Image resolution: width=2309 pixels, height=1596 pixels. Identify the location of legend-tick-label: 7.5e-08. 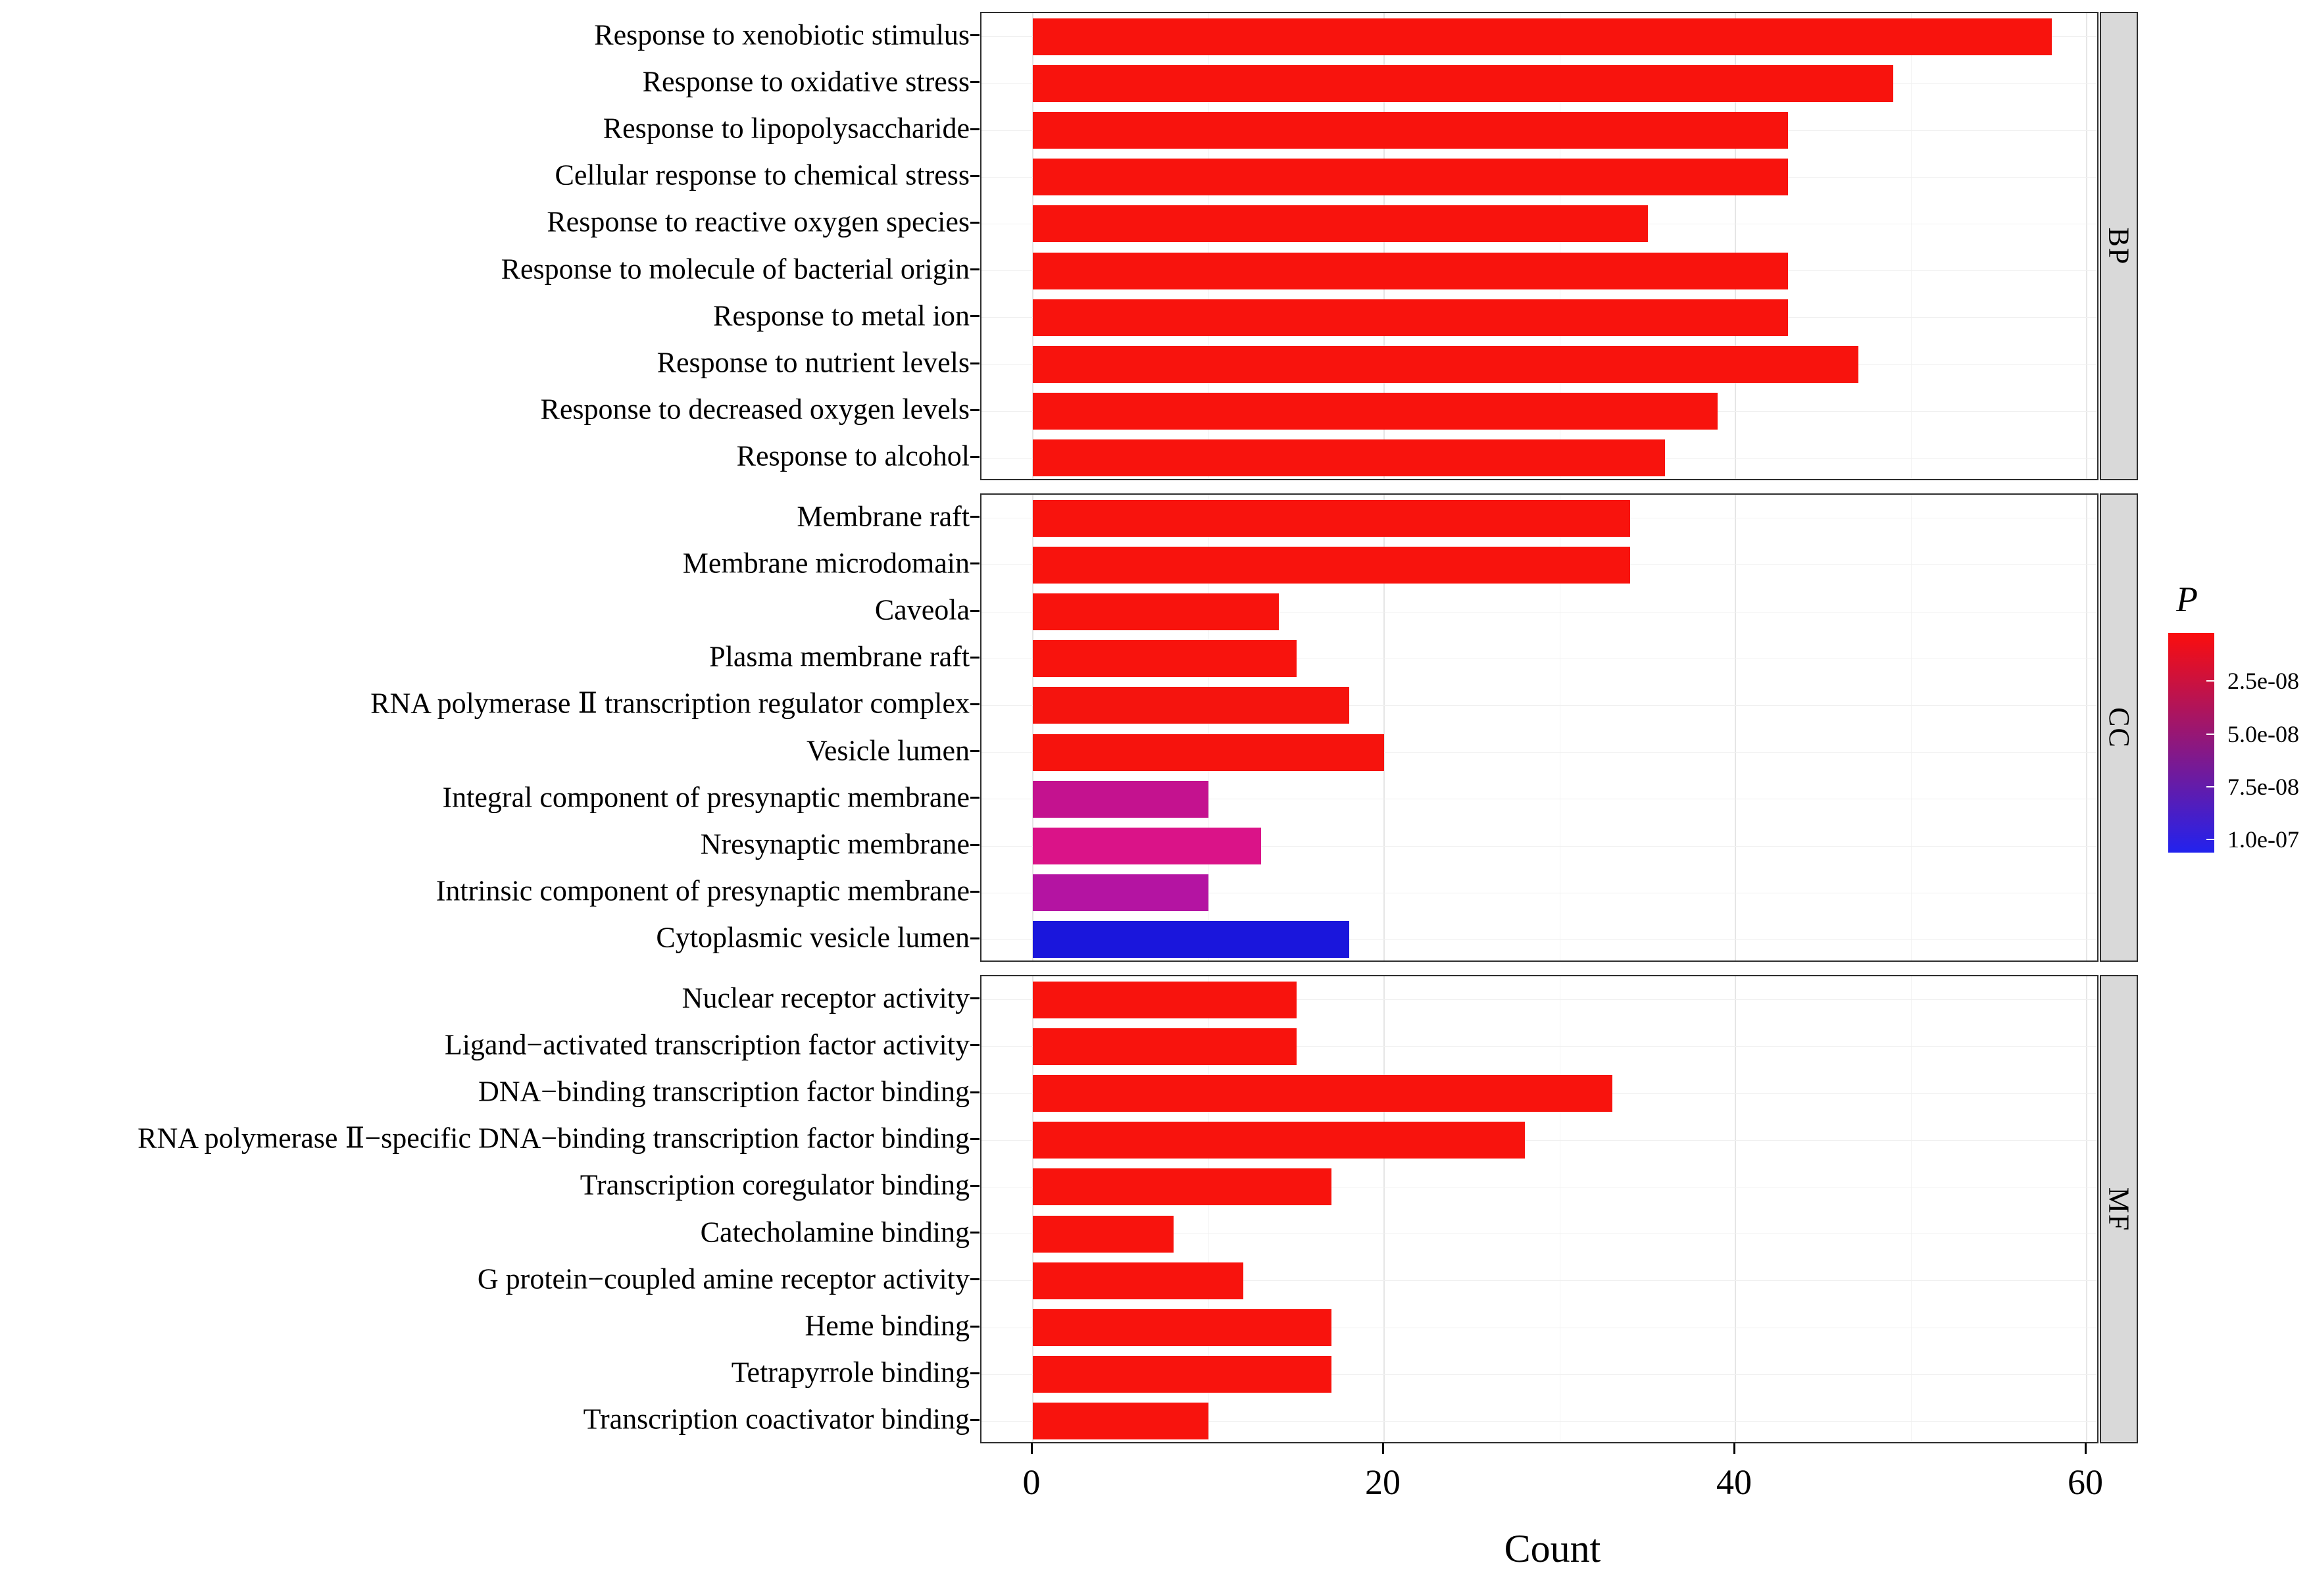
(2263, 786).